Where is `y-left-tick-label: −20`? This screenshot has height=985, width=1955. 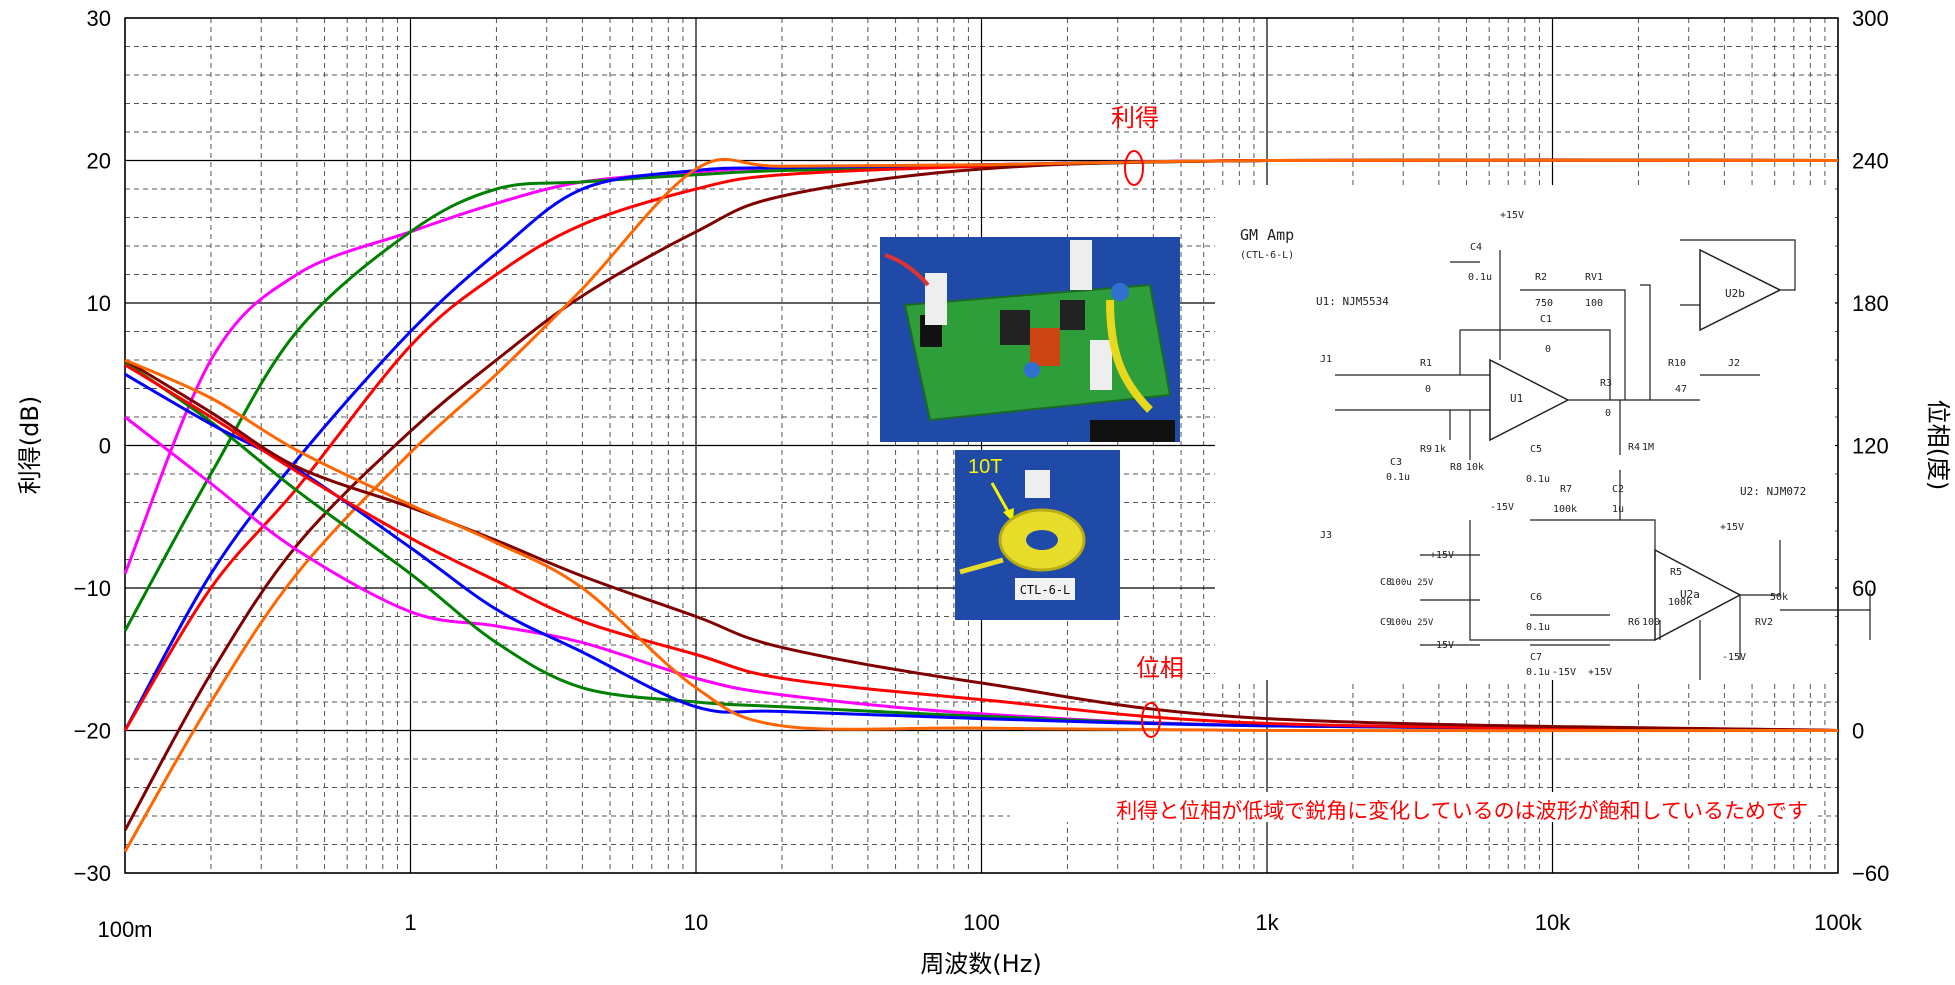 y-left-tick-label: −20 is located at coordinates (92, 731).